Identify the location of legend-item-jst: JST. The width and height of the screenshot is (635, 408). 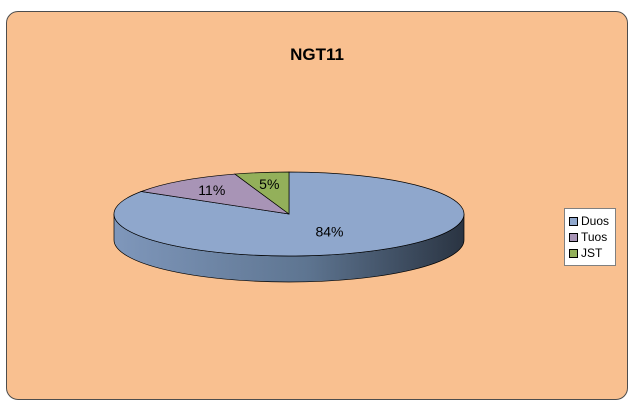
(592, 253).